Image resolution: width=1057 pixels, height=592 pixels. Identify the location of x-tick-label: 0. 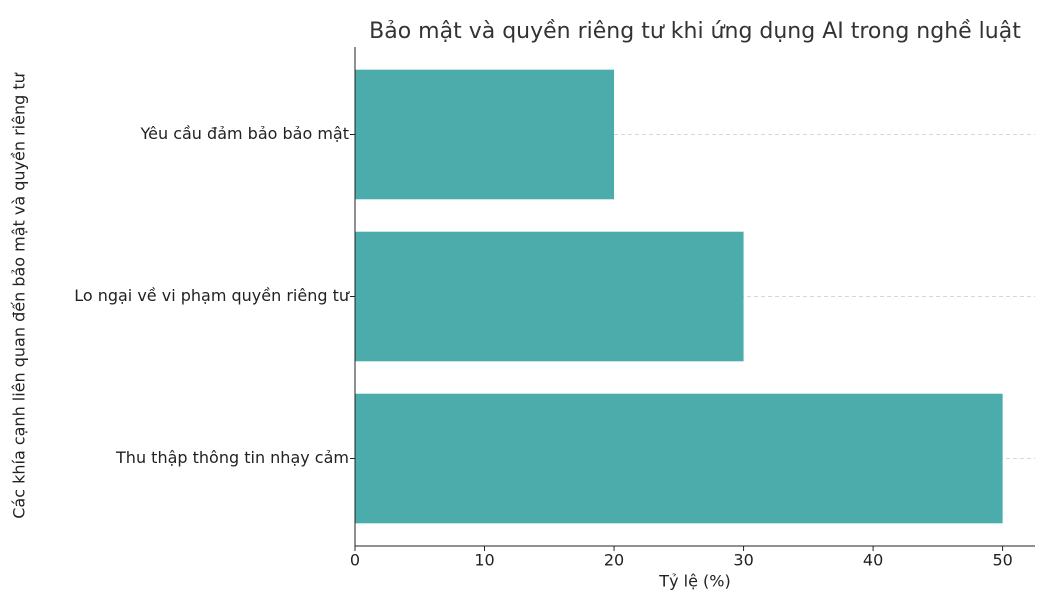
(355, 560).